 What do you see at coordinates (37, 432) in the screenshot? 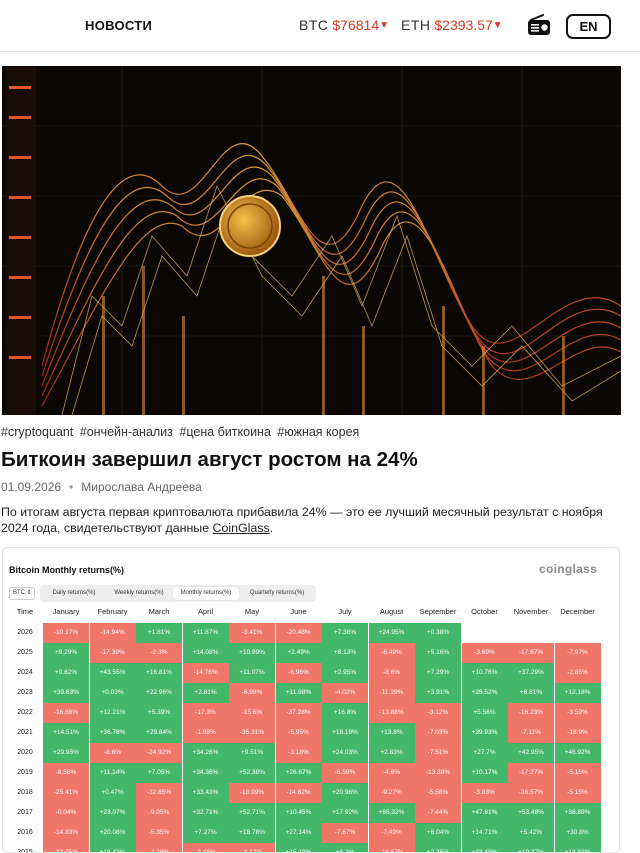
I see `tag-link: #cryptoquant` at bounding box center [37, 432].